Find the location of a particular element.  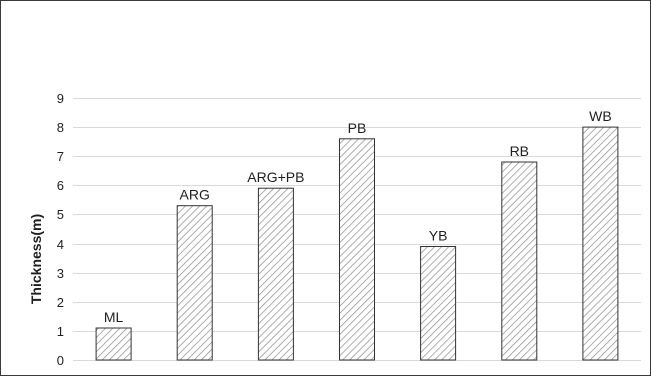

y-axis: 0 1 2 3 4 5 6 7 8 9 is located at coordinates (60, 229).